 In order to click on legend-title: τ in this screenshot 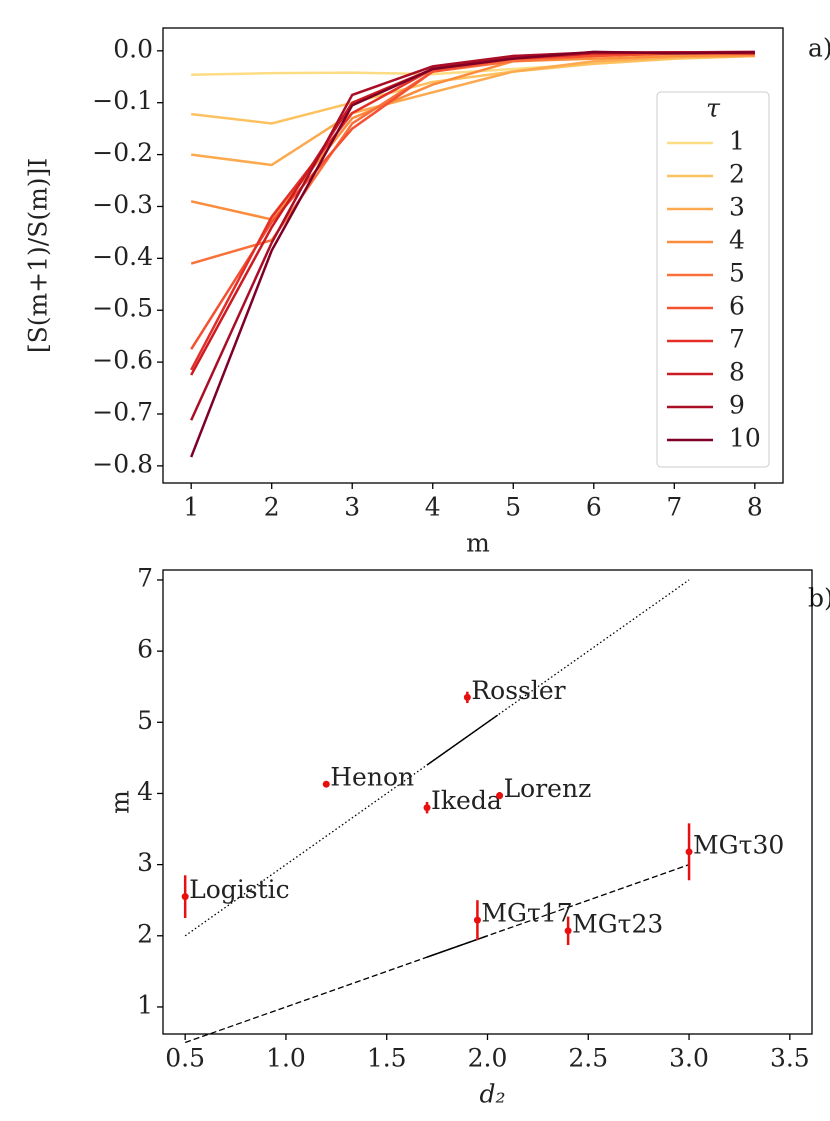, I will do `click(713, 108)`.